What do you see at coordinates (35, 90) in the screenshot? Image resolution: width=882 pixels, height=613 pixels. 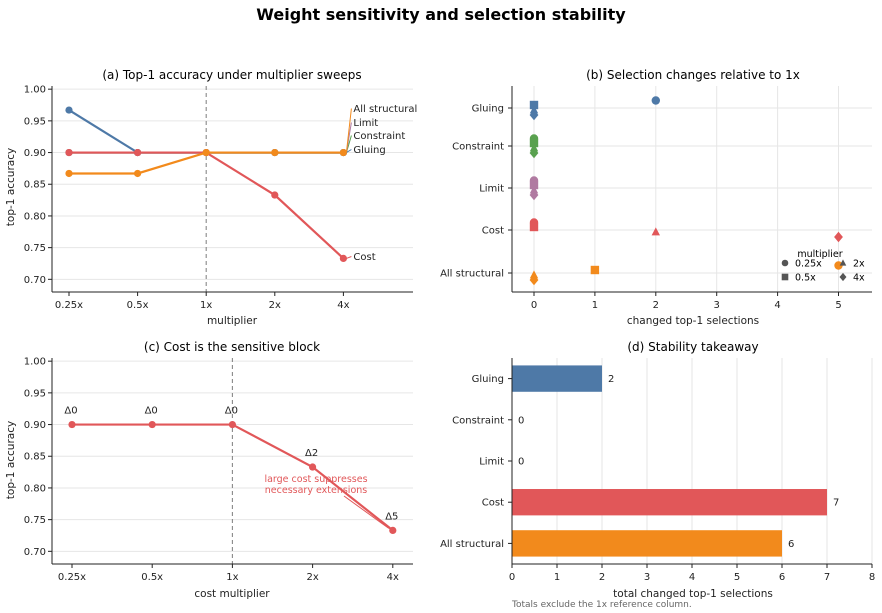 I see `y-tick-label: 1.00` at bounding box center [35, 90].